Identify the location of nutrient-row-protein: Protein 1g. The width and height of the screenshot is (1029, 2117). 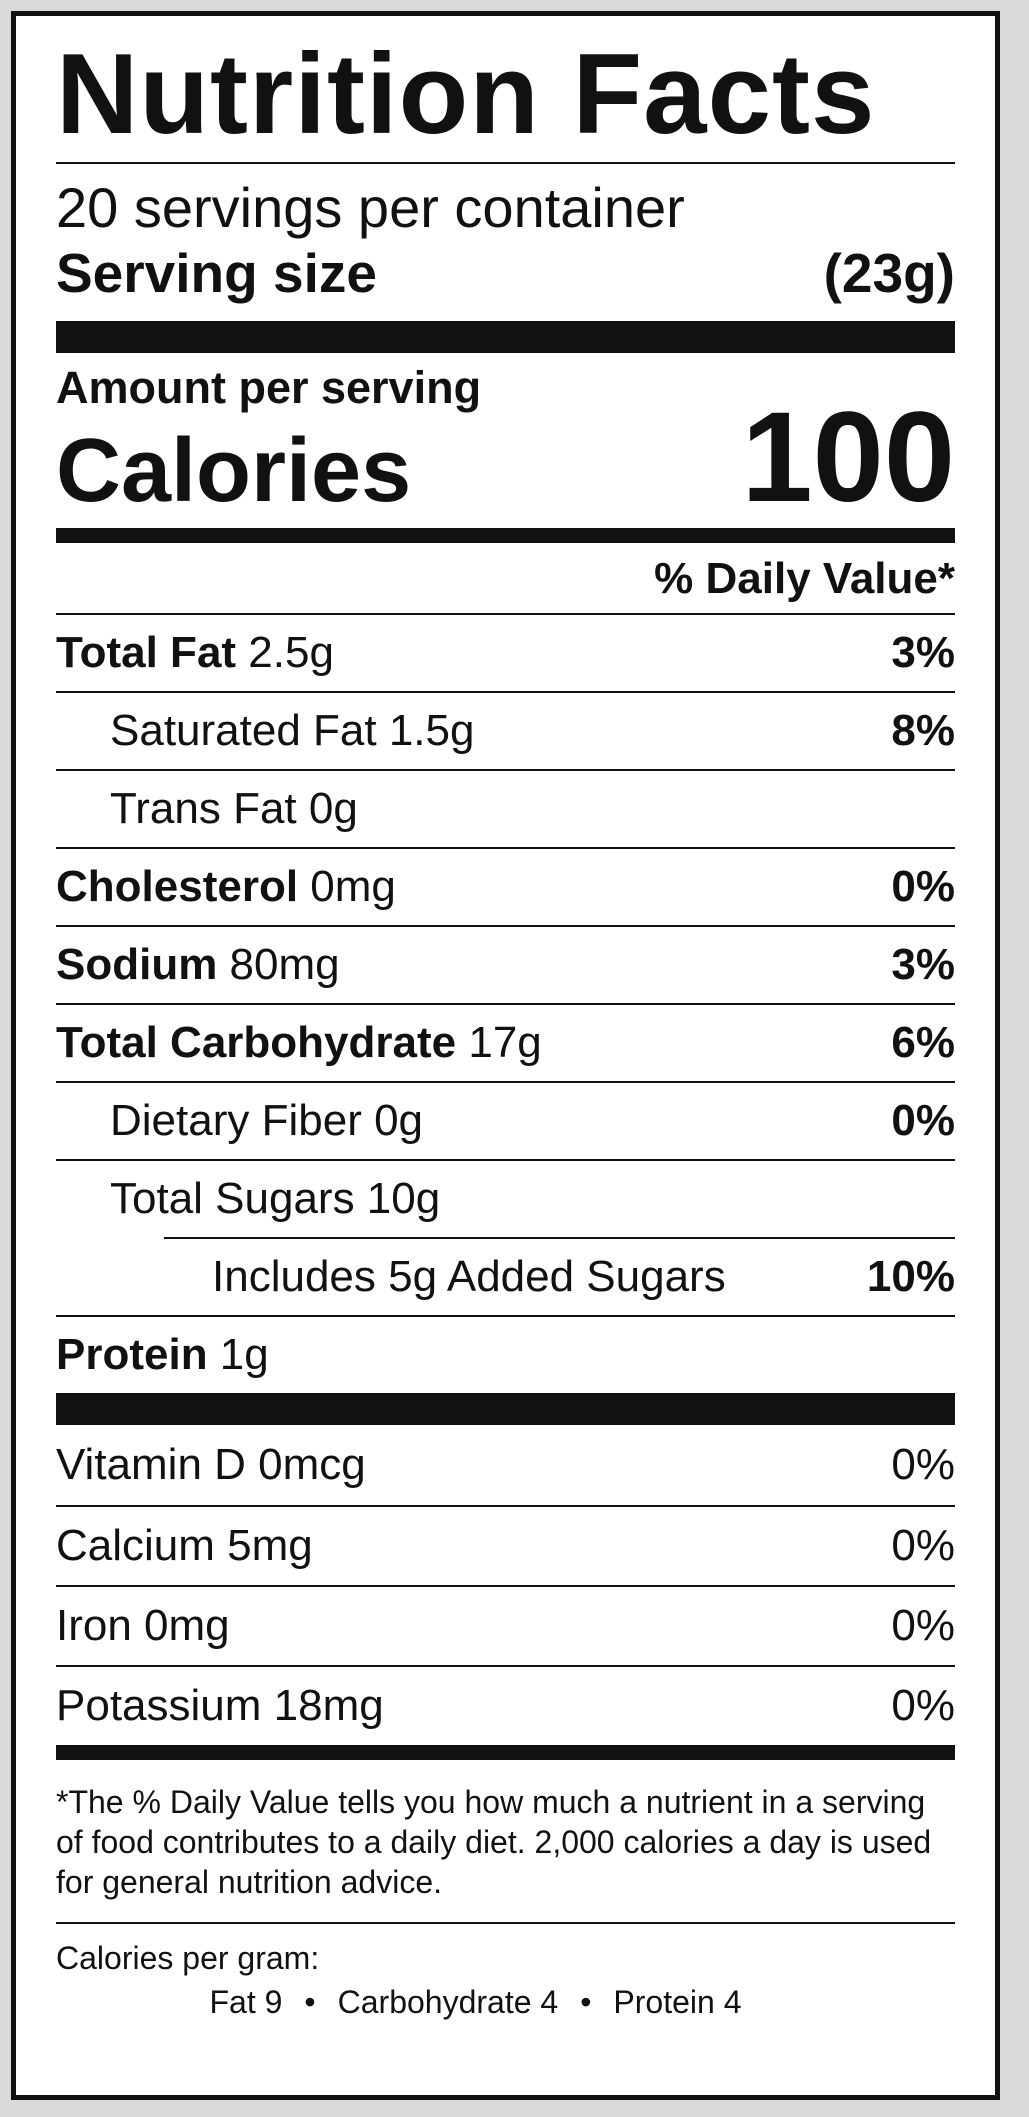
(505, 1354).